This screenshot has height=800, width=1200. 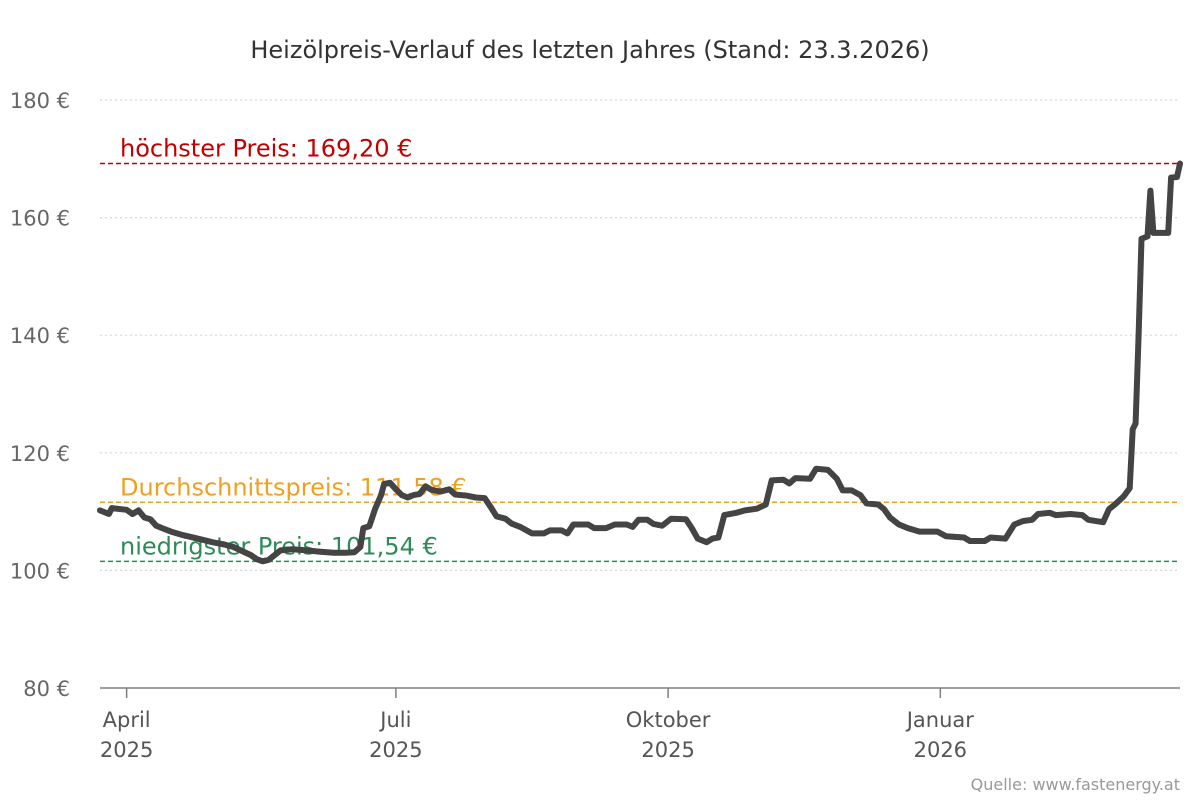 What do you see at coordinates (40, 101) in the screenshot?
I see `y-tick-label: 180 €` at bounding box center [40, 101].